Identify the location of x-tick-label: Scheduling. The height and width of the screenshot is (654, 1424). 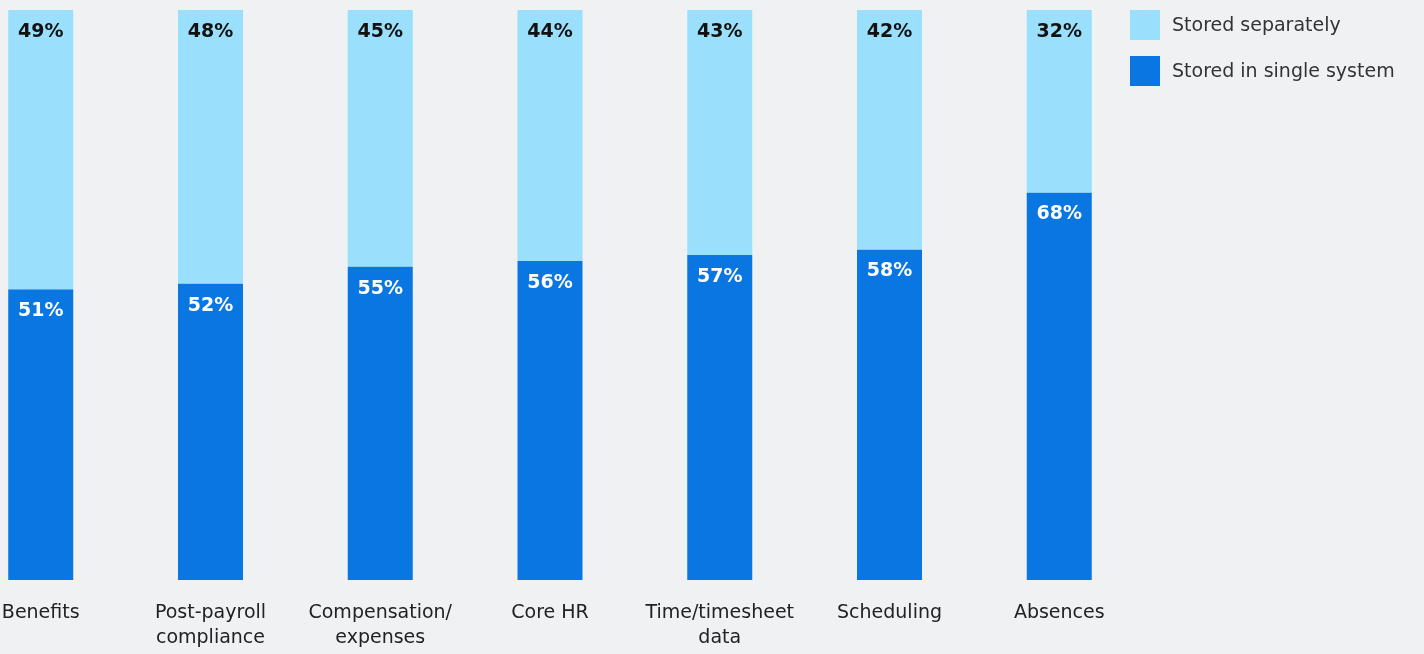
(890, 610).